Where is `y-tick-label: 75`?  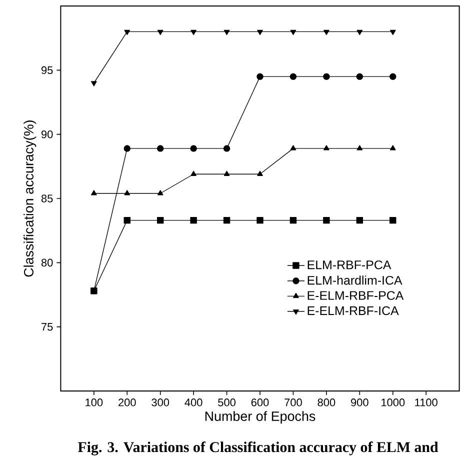 y-tick-label: 75 is located at coordinates (47, 327).